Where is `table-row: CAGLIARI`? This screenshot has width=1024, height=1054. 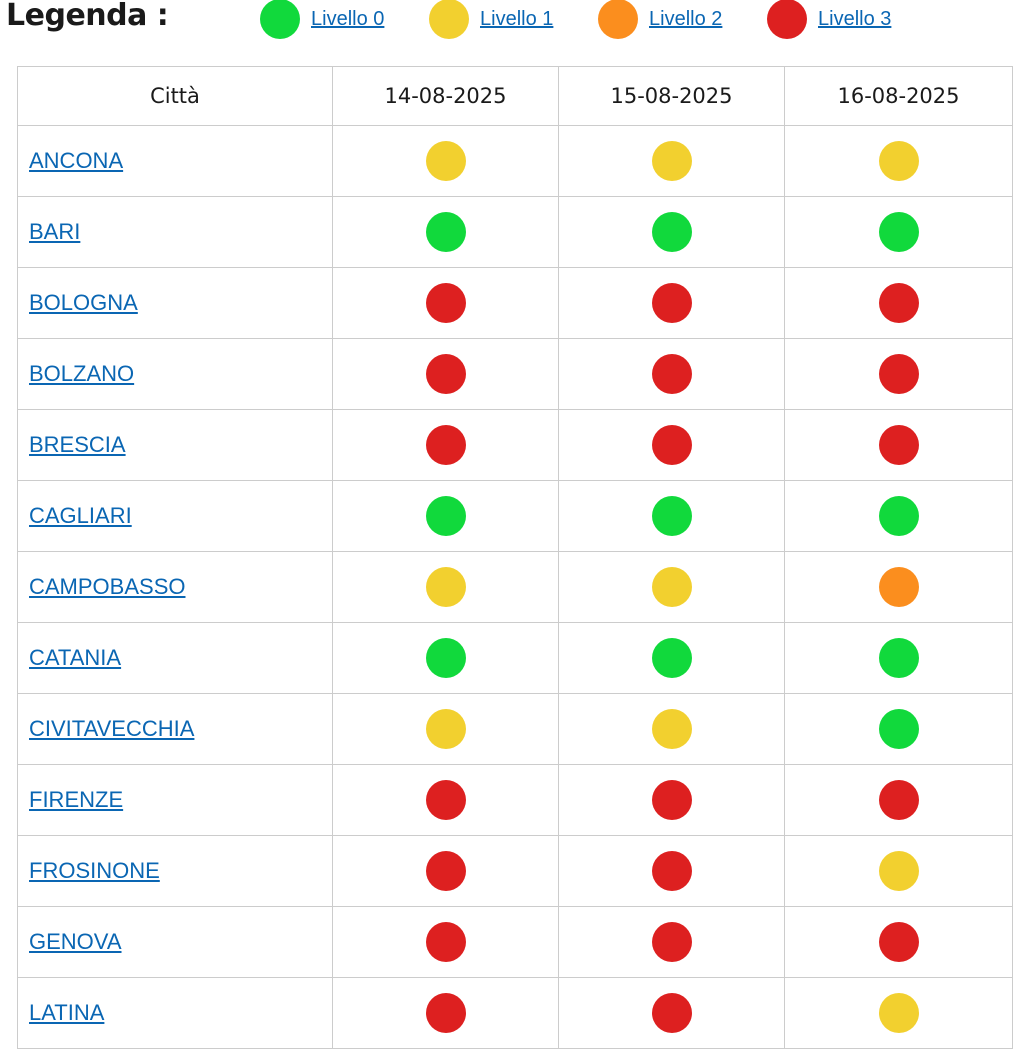 table-row: CAGLIARI is located at coordinates (515, 516).